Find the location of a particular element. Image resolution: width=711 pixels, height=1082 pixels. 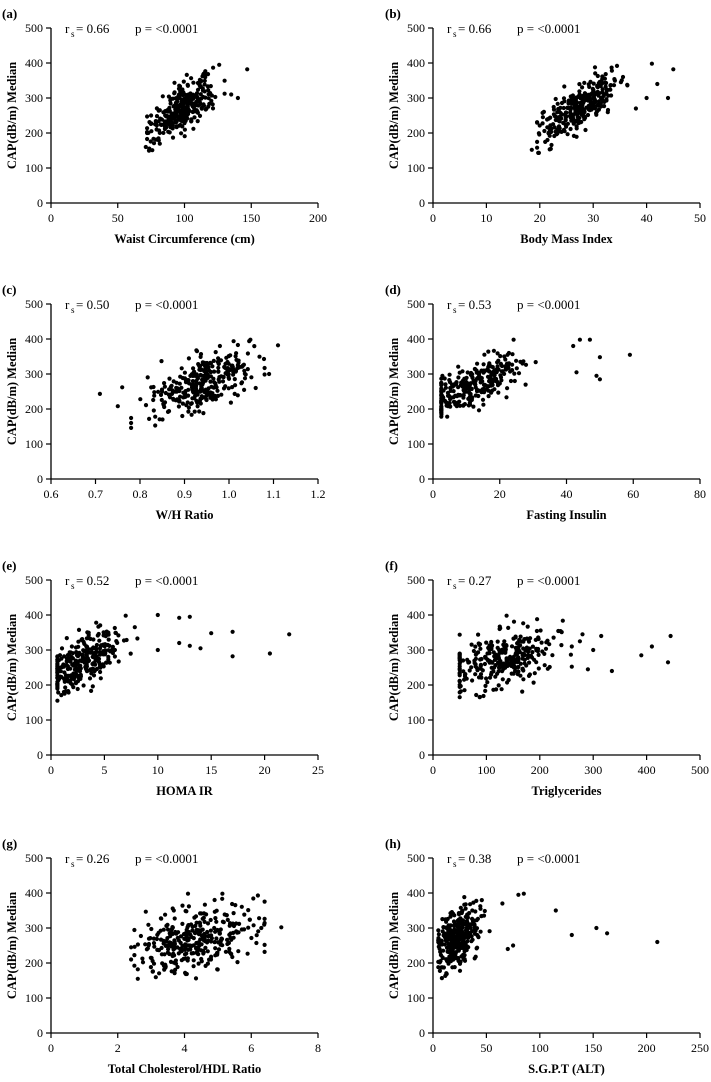

stat-r-subscript: s is located at coordinates (73, 864).